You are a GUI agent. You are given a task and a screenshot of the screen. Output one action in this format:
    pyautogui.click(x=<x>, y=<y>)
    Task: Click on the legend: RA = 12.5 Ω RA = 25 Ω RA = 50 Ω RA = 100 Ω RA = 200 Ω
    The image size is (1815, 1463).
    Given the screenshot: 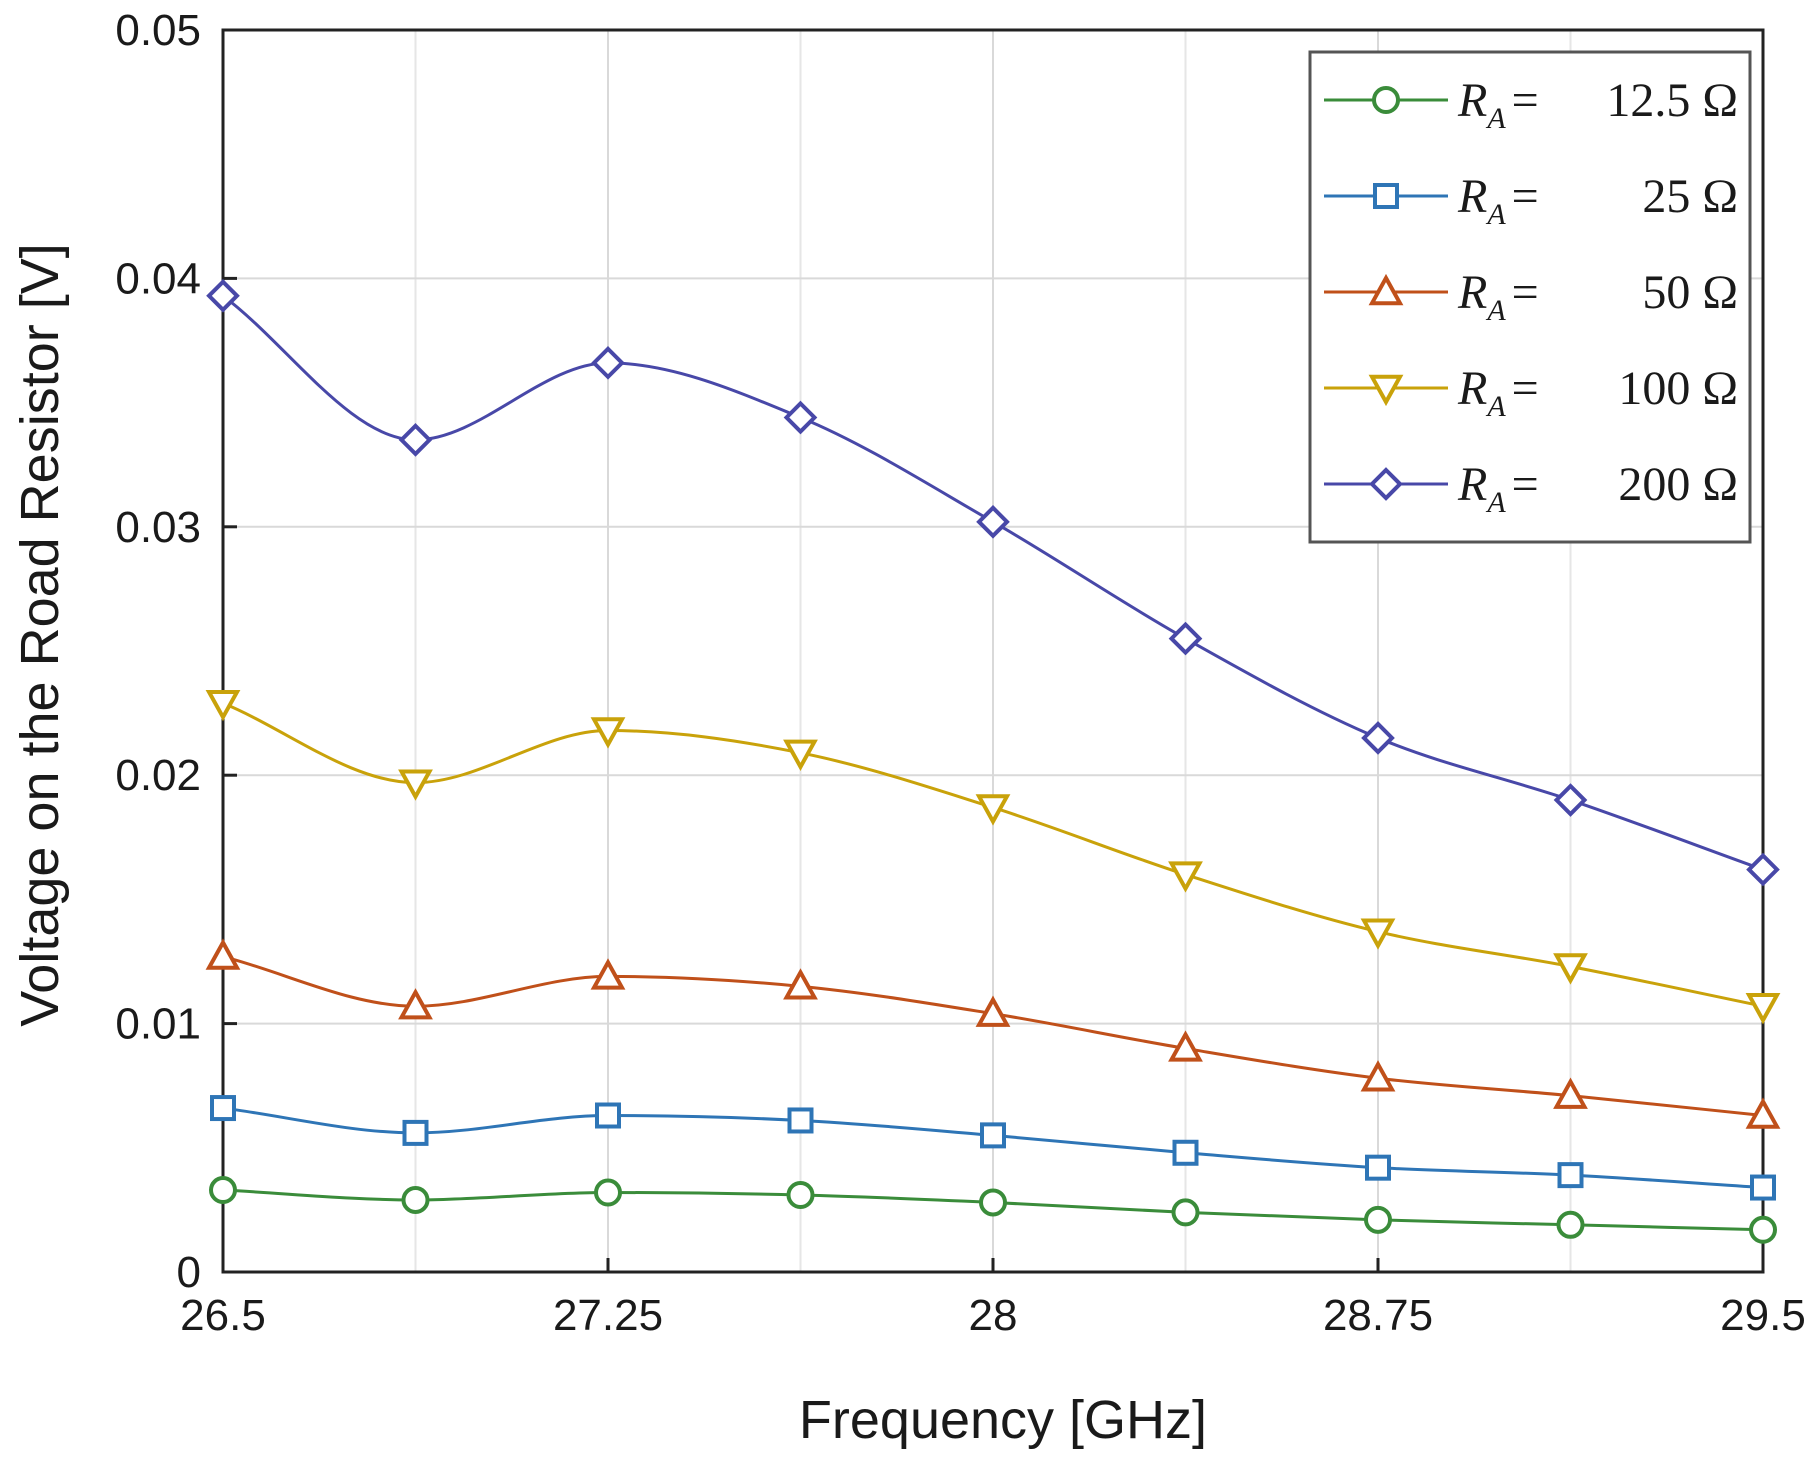 What is the action you would take?
    pyautogui.click(x=1530, y=297)
    